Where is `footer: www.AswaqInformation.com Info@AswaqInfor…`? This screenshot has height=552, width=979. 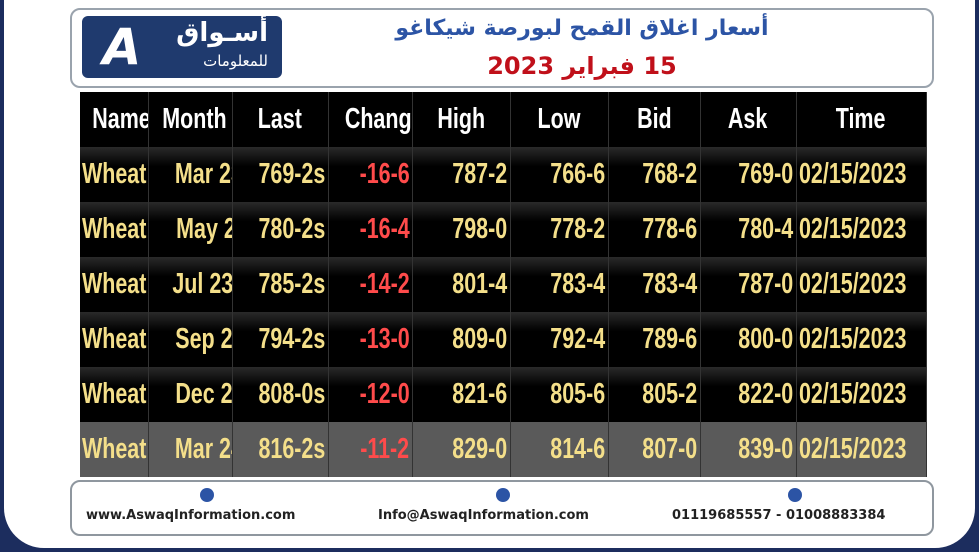
footer: www.AswaqInformation.com Info@AswaqInfor… is located at coordinates (502, 508).